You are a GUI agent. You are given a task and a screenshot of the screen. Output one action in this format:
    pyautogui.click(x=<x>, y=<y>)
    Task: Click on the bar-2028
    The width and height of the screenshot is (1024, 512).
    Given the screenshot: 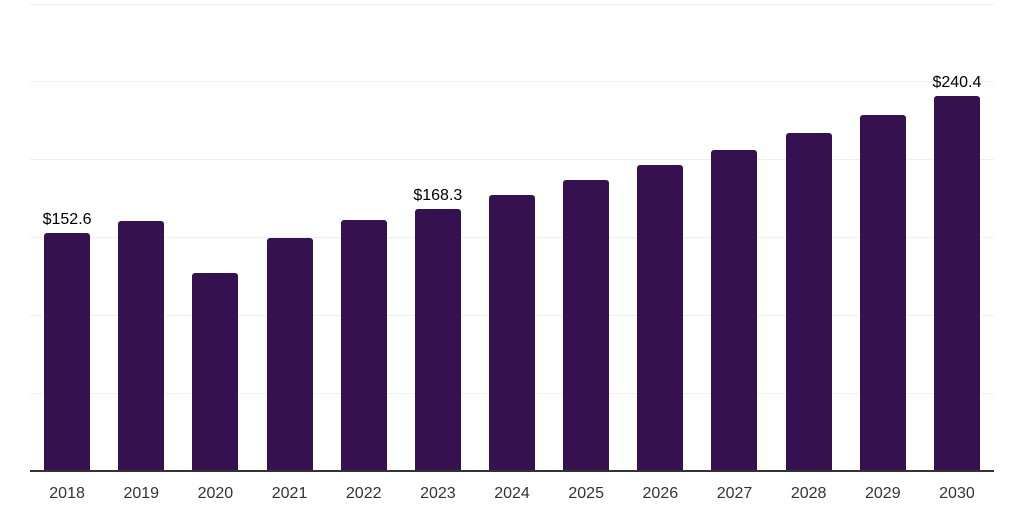 What is the action you would take?
    pyautogui.click(x=808, y=301)
    